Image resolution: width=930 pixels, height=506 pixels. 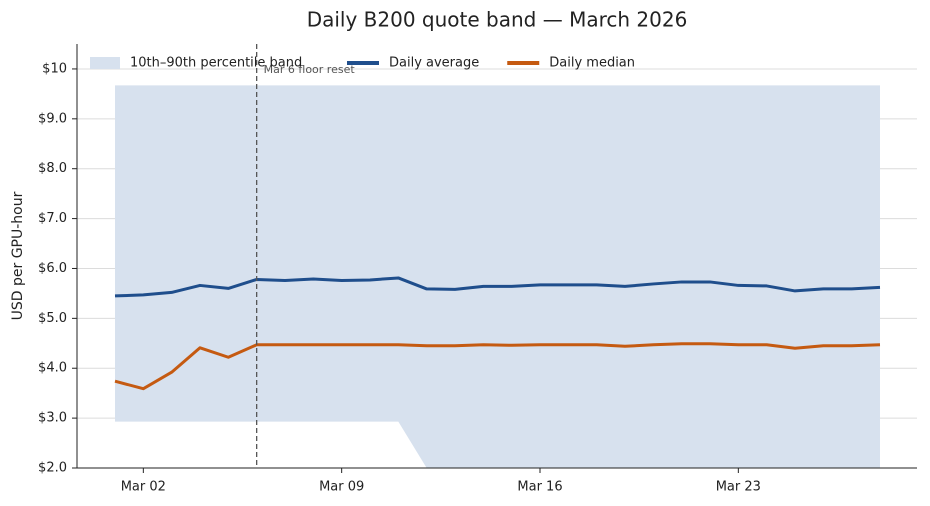 What do you see at coordinates (54, 68) in the screenshot?
I see `y-tick-label: $10` at bounding box center [54, 68].